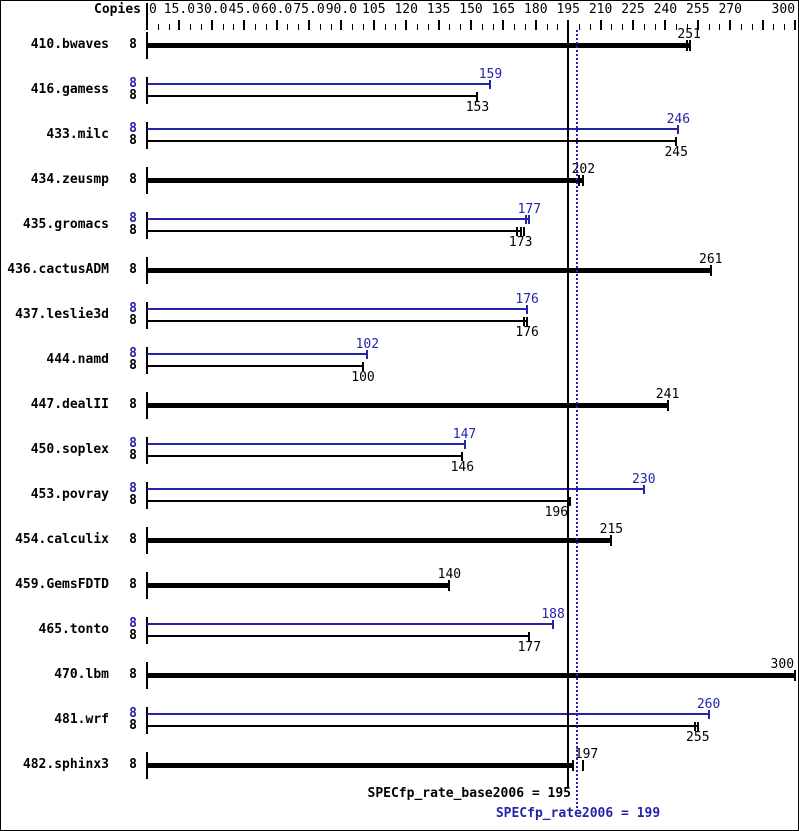  I want to click on benchmark-label: 453.povray, so click(69, 494).